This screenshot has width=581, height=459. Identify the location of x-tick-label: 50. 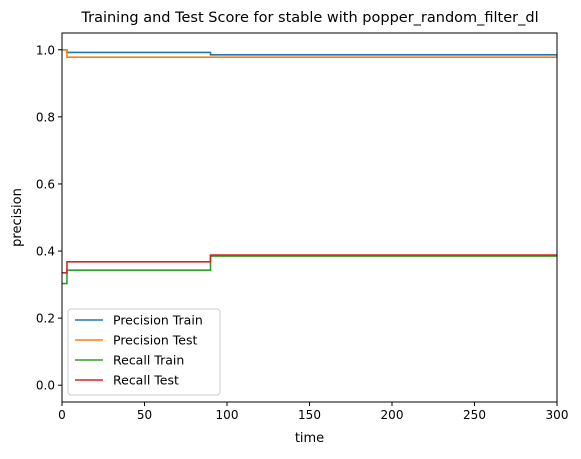
(144, 415).